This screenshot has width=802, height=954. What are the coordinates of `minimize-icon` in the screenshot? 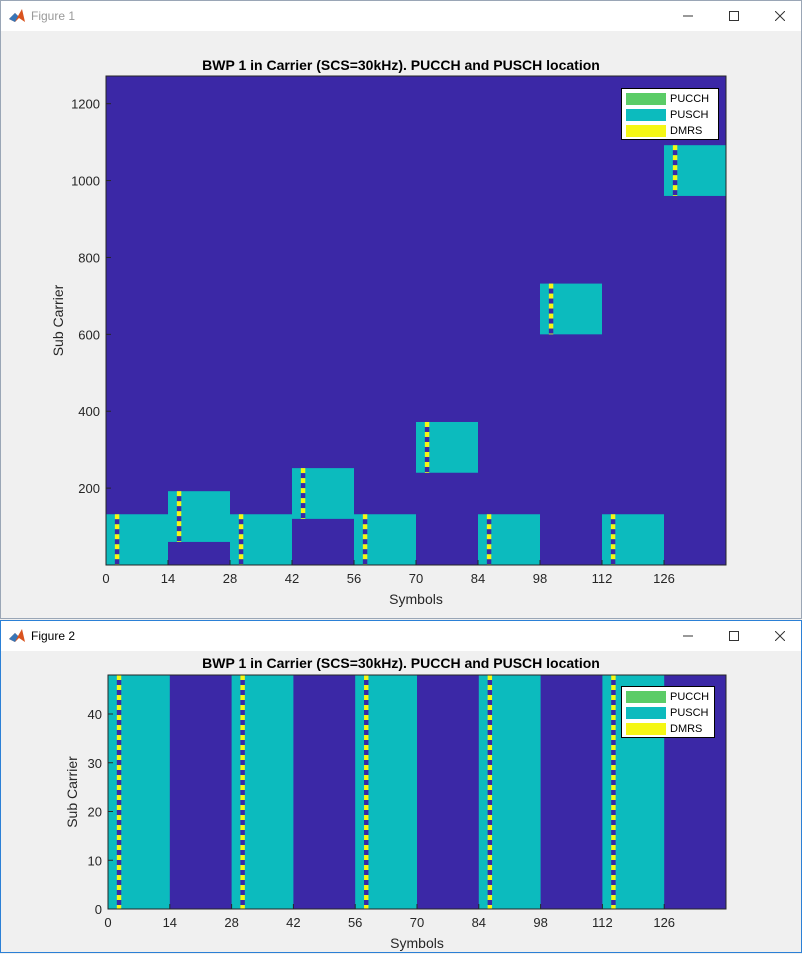 It's located at (688, 636).